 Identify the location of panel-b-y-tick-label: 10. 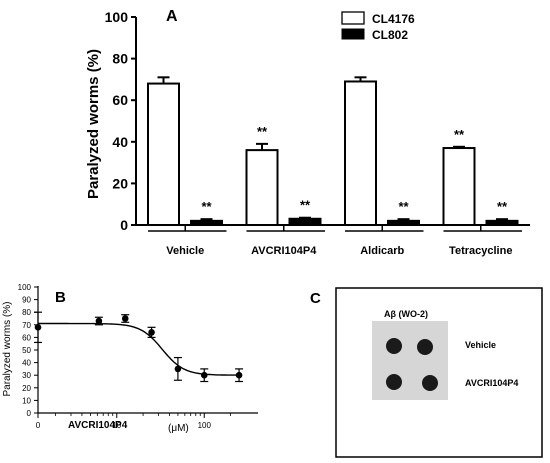
(26, 400).